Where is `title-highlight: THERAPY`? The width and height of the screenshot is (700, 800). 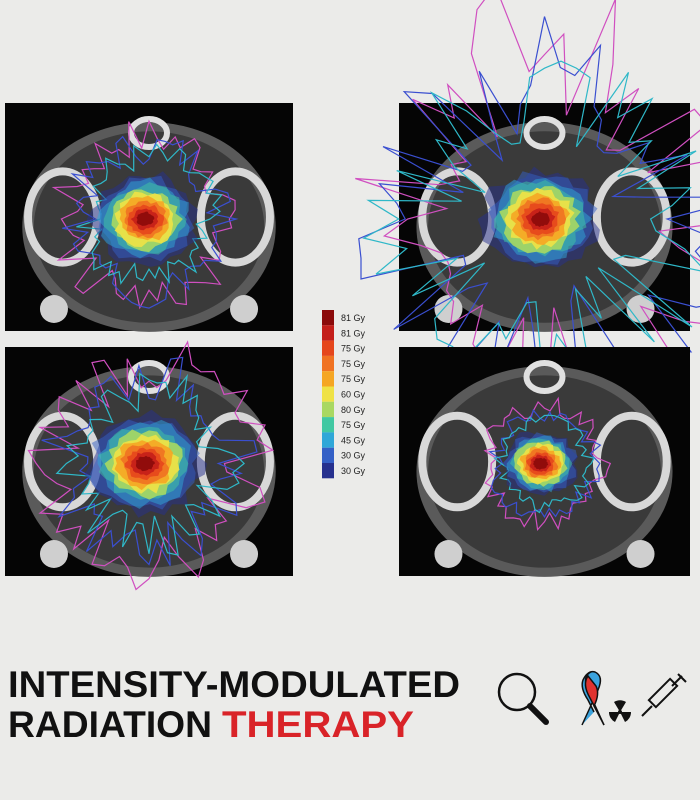 title-highlight: THERAPY is located at coordinates (318, 724).